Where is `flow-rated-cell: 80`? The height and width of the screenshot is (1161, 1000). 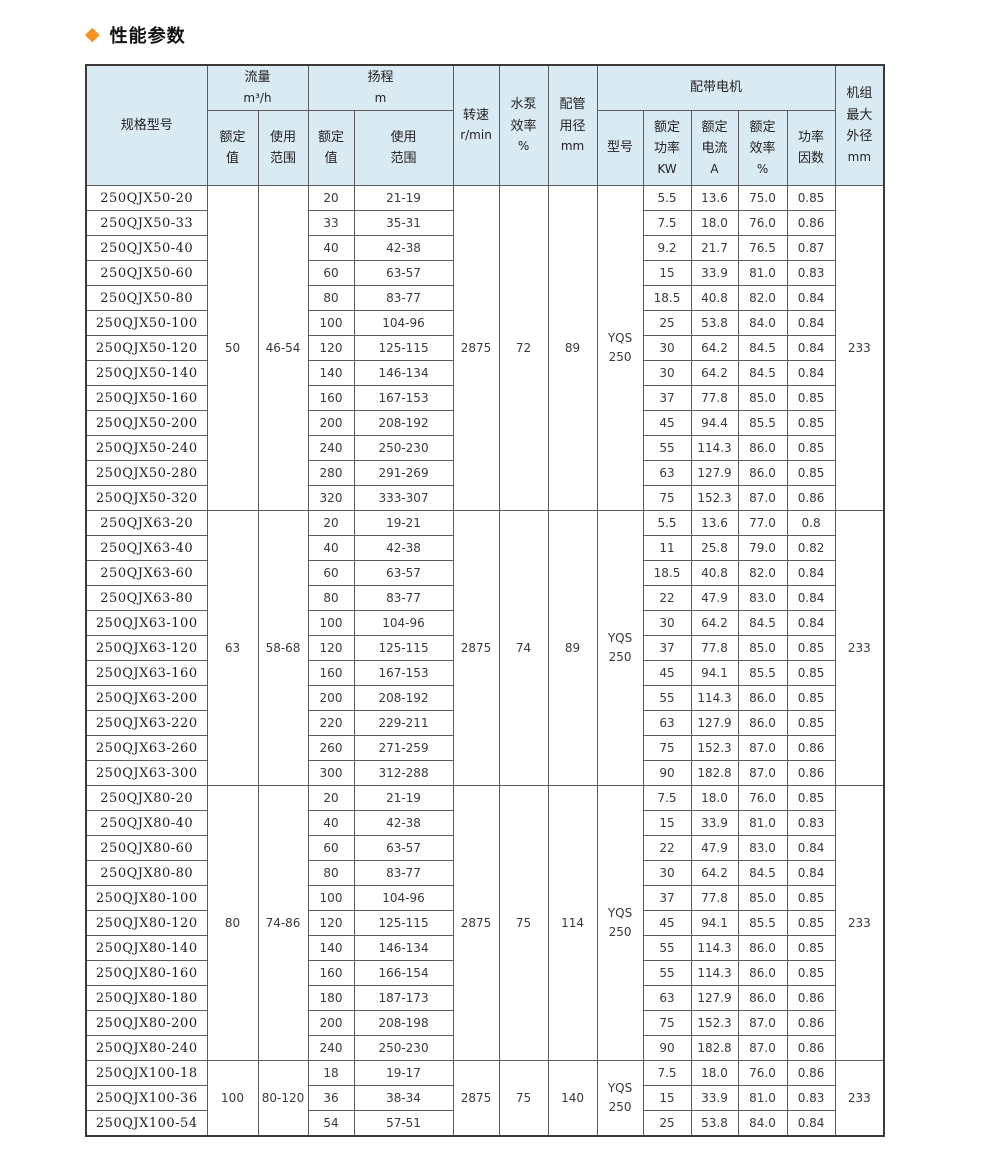
flow-rated-cell: 80 is located at coordinates (232, 923).